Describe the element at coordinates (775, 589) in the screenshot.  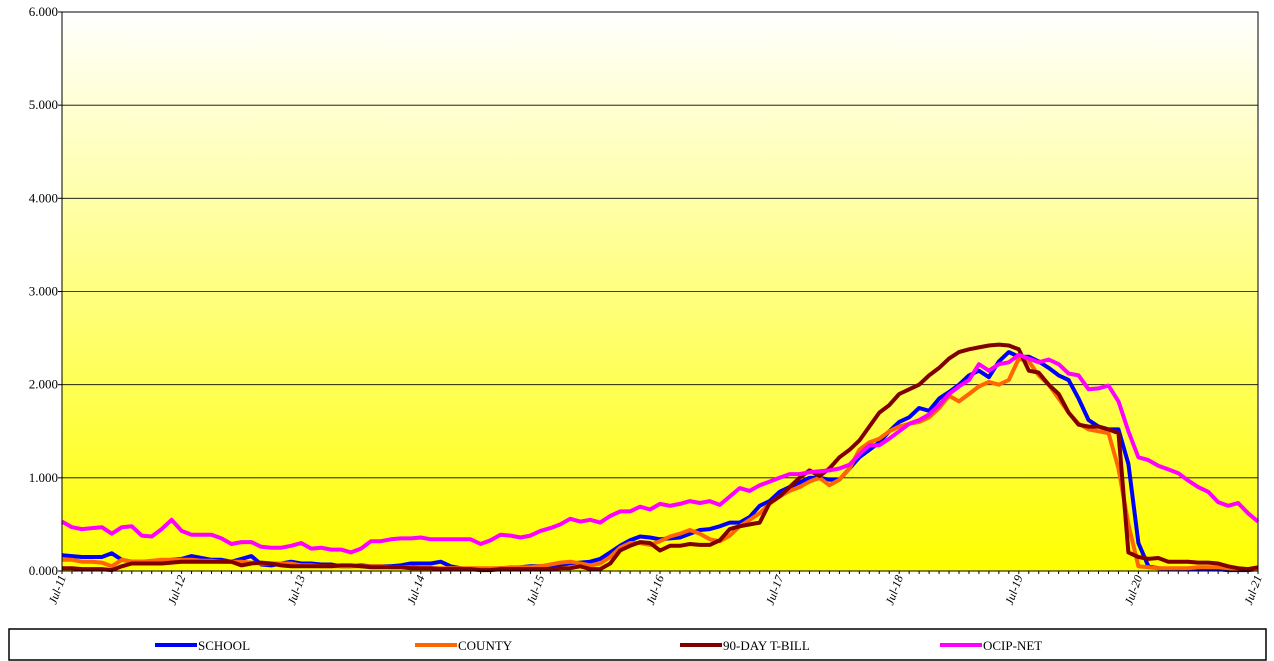
I see `x-tick-label: Jul-17` at that location.